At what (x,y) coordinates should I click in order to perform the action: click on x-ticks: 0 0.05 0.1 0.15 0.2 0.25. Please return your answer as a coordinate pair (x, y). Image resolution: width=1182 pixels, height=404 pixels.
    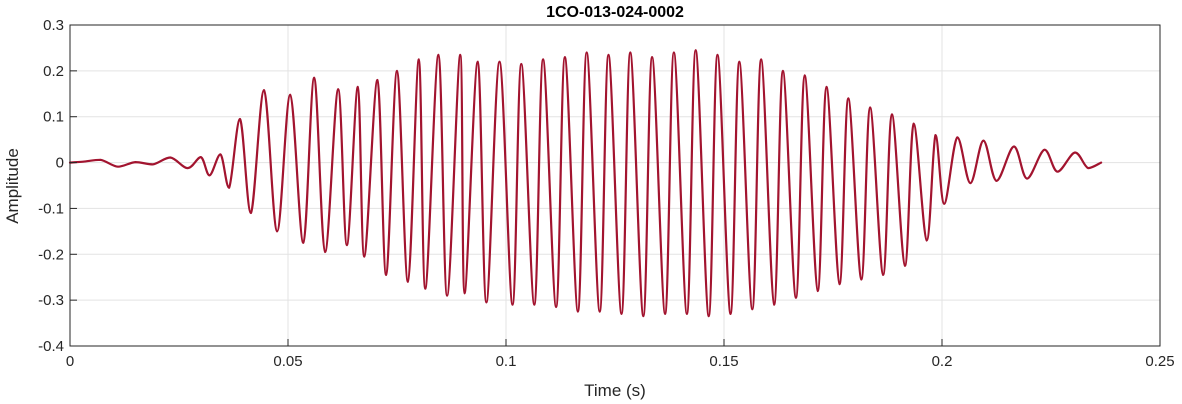
    Looking at the image, I should click on (620, 354).